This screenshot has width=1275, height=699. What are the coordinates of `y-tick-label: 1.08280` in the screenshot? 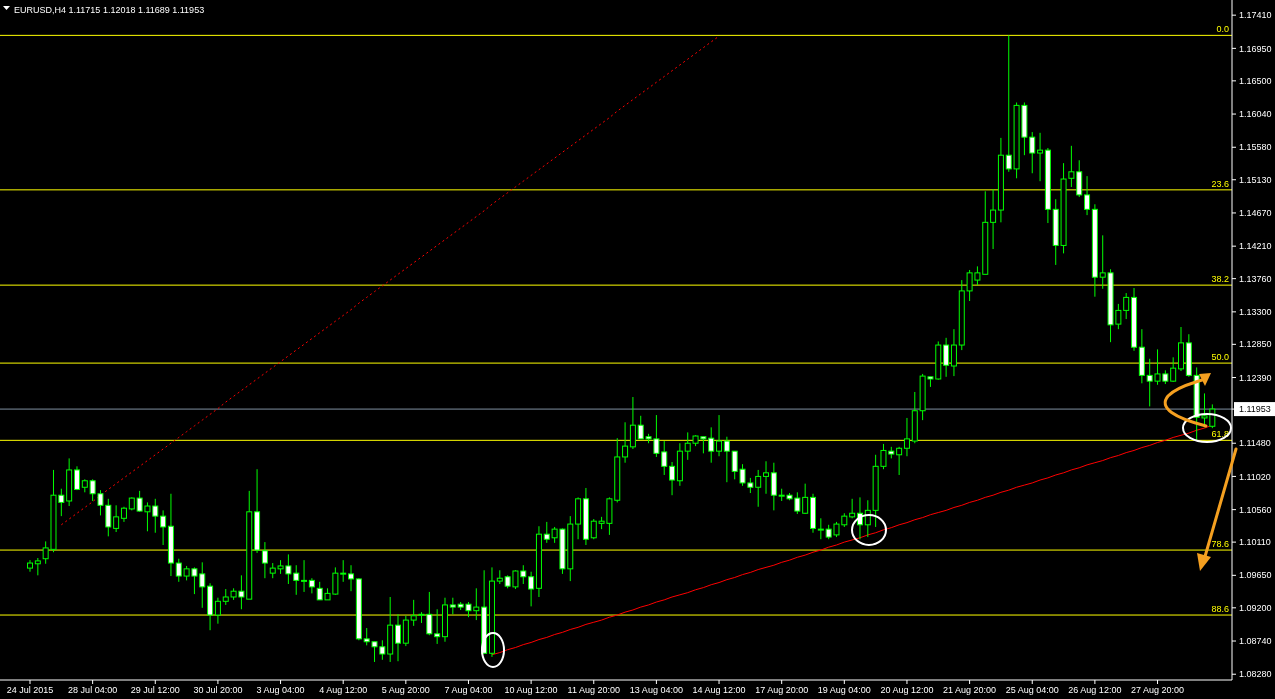 It's located at (1255, 674).